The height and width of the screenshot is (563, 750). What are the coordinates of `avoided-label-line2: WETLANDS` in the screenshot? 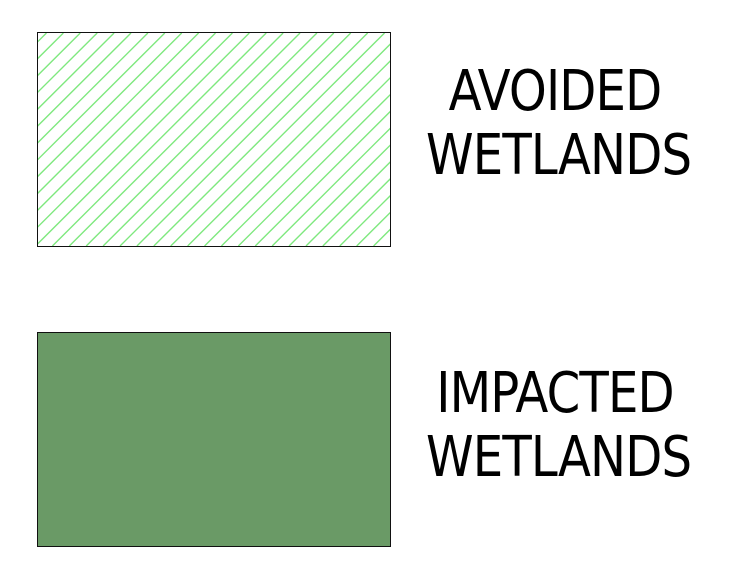 It's located at (559, 155).